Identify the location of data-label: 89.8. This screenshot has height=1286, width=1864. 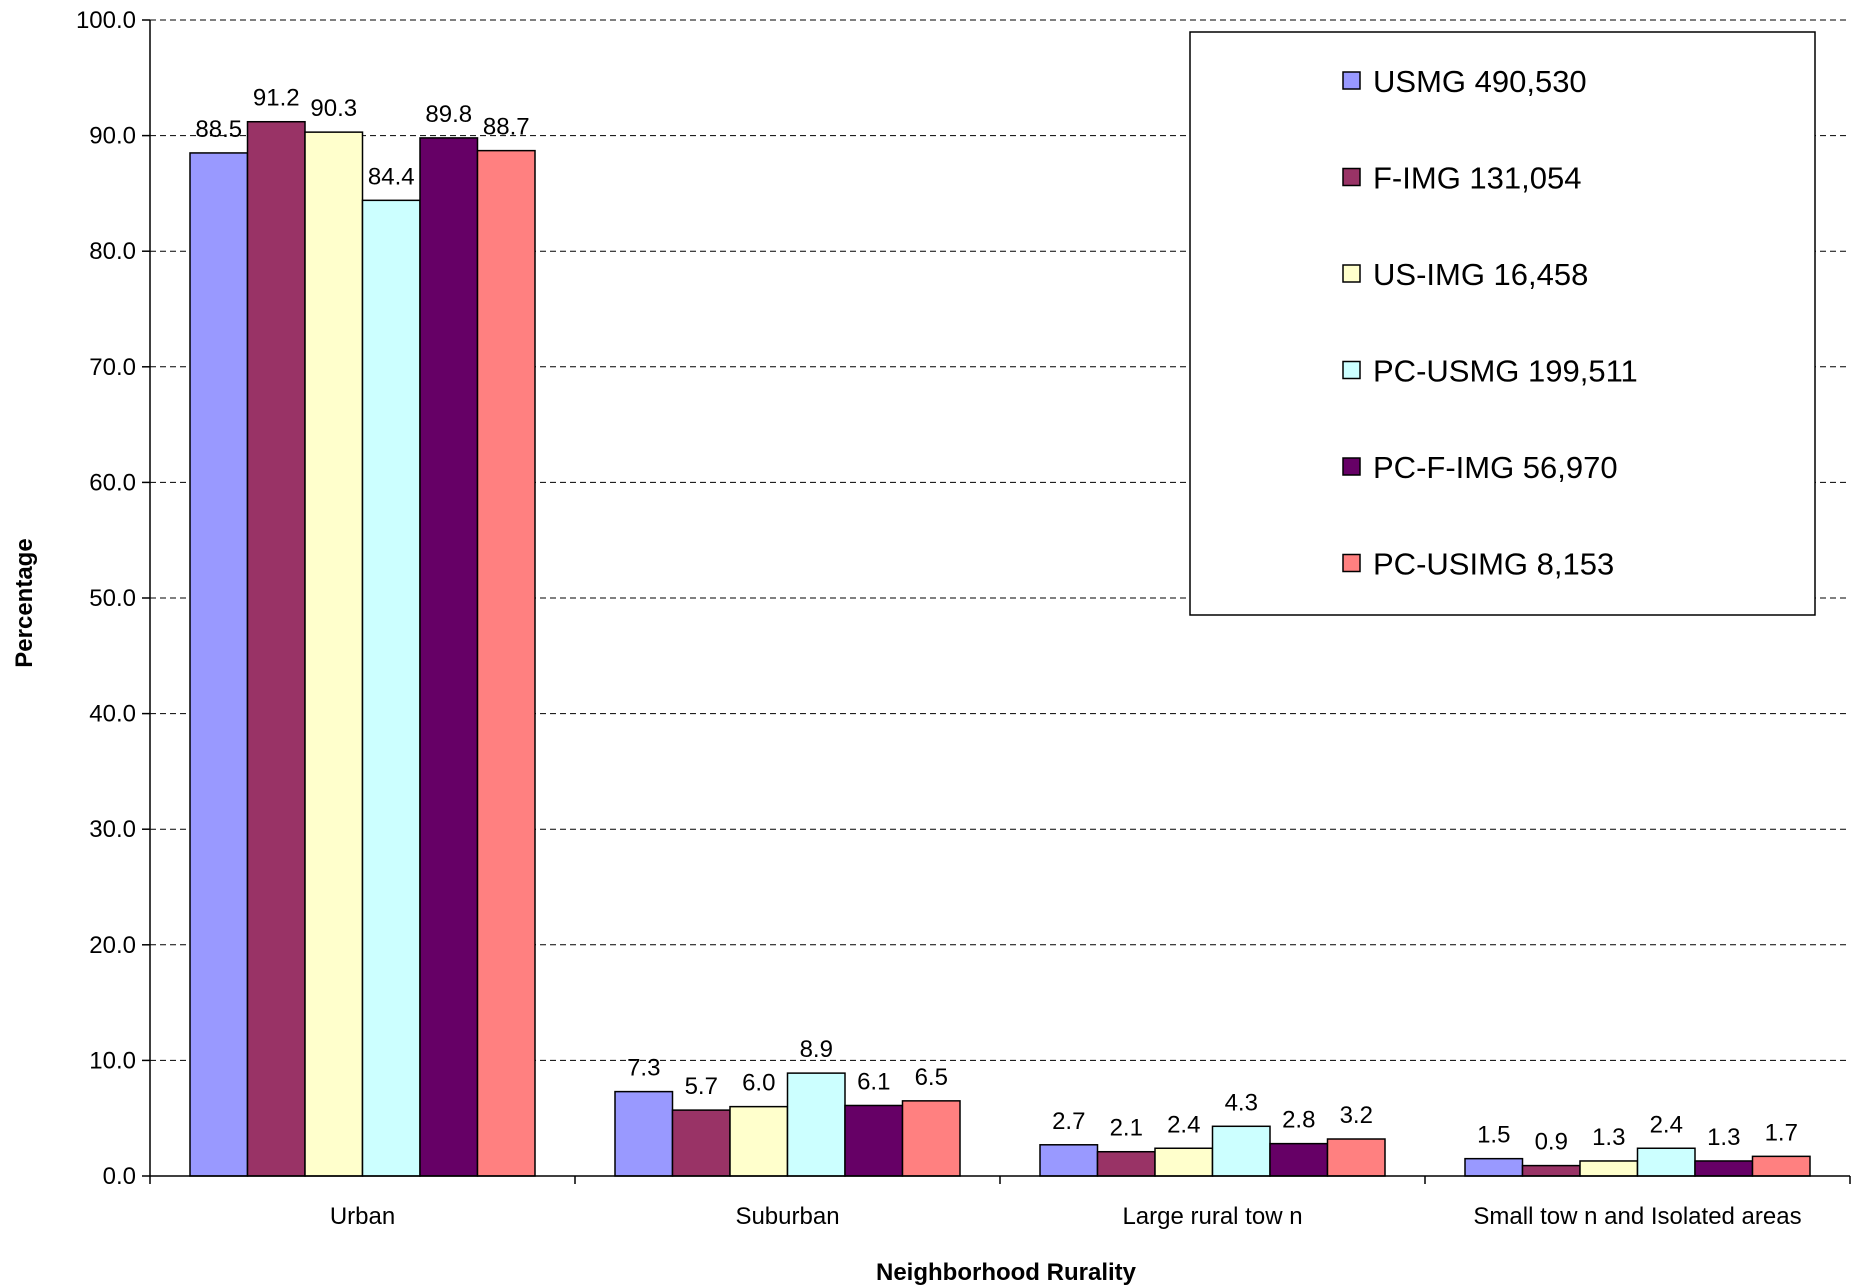
(448, 114).